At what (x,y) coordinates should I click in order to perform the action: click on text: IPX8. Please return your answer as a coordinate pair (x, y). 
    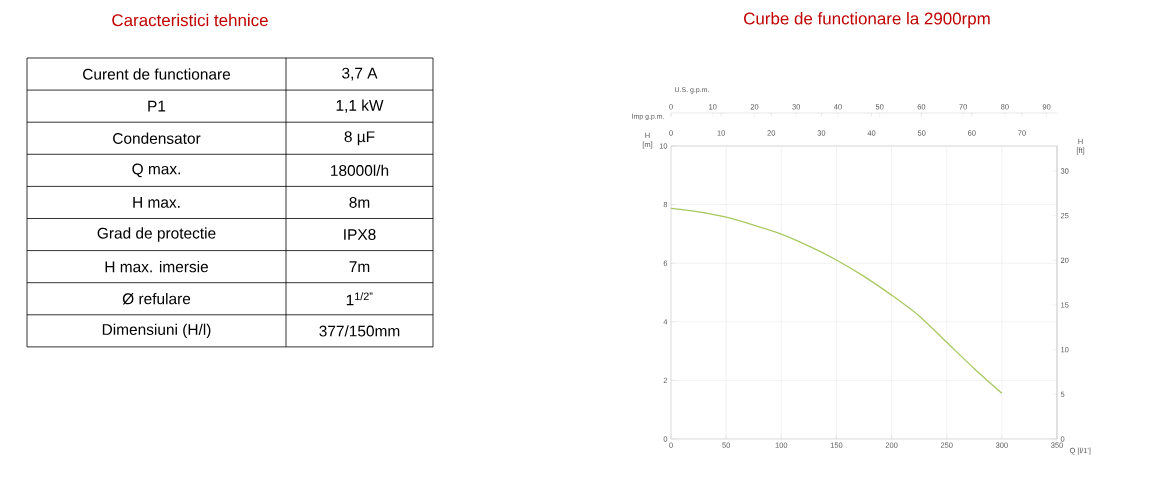
    Looking at the image, I should click on (360, 235).